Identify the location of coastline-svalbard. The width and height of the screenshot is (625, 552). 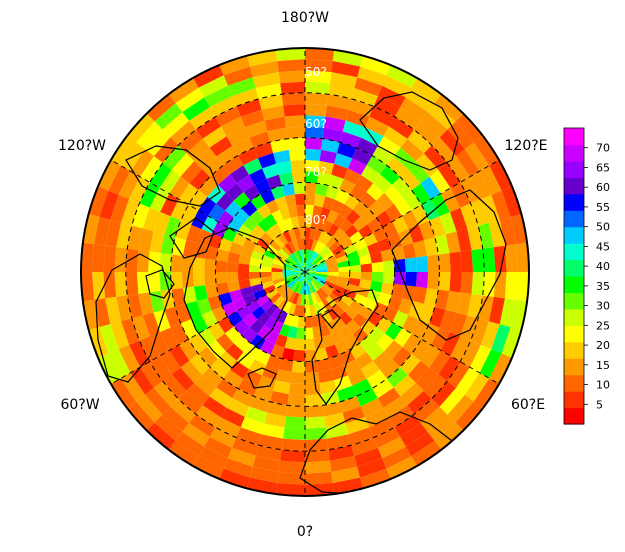
(331, 319).